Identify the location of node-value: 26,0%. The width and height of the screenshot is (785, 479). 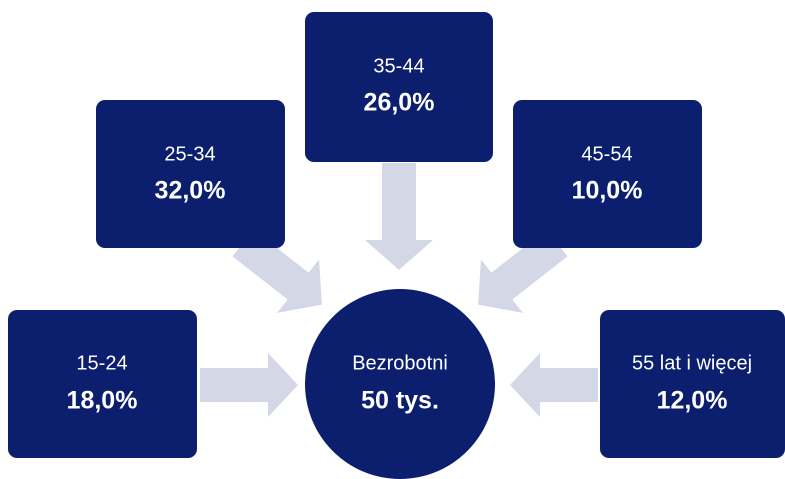
(399, 103).